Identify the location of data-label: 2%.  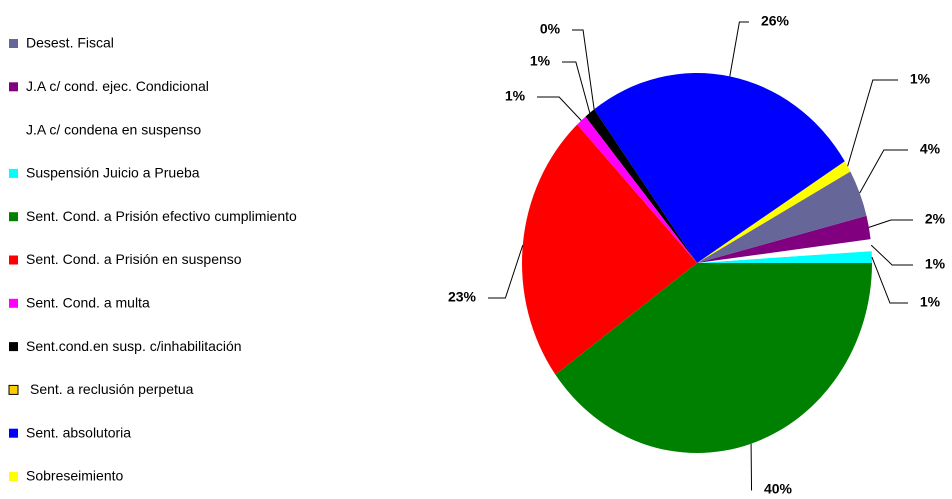
(935, 219).